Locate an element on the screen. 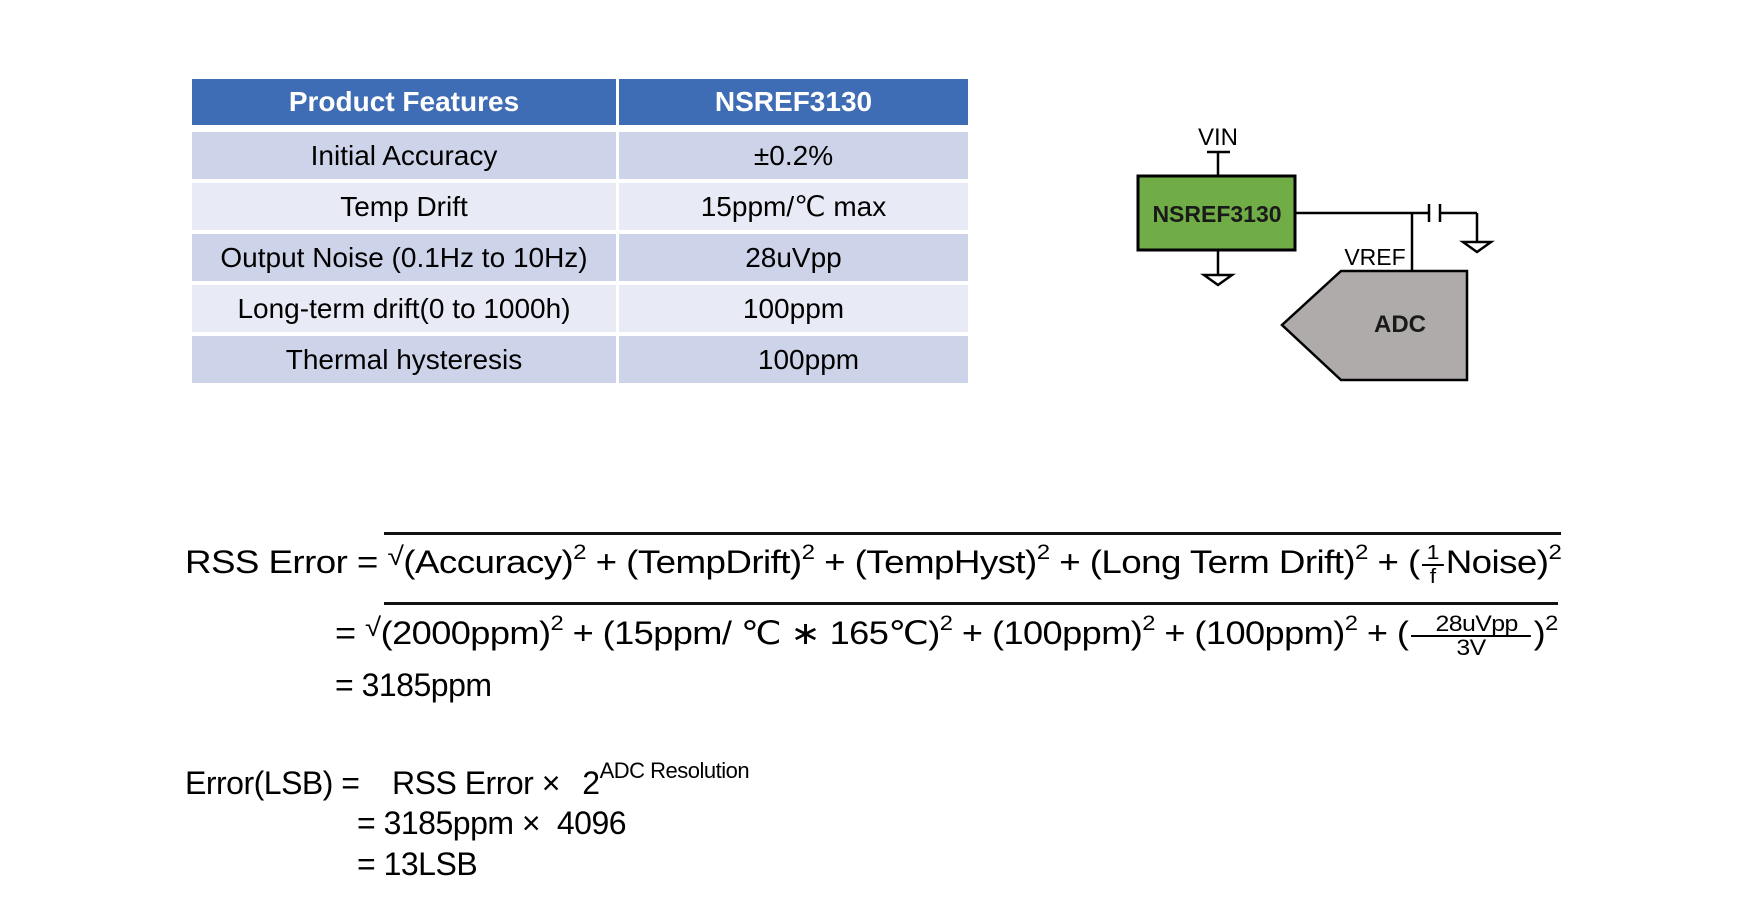 This screenshot has width=1745, height=922. vref-label: VREF is located at coordinates (1374, 257).